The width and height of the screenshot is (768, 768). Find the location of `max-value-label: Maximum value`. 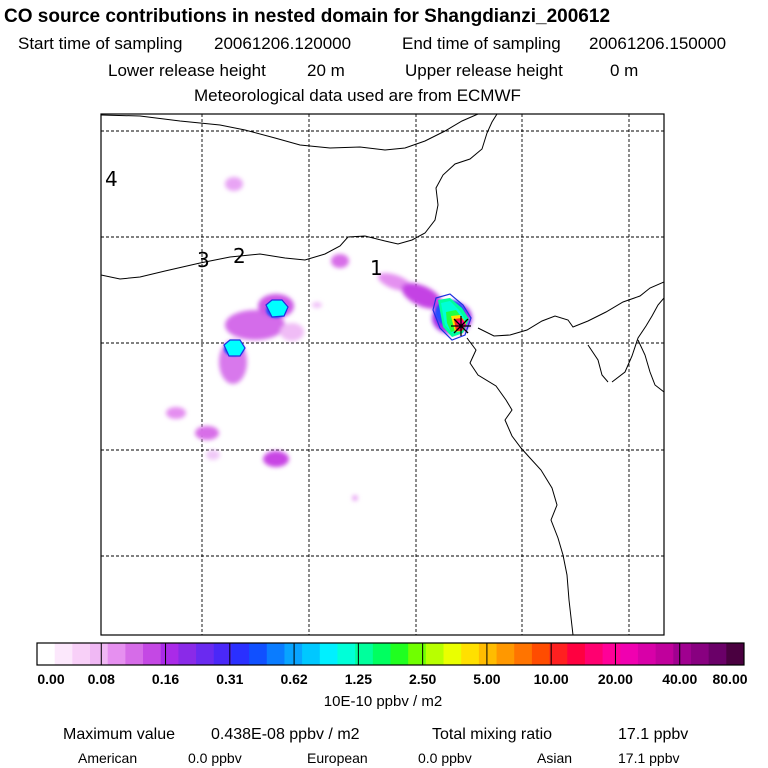

max-value-label: Maximum value is located at coordinates (119, 734).